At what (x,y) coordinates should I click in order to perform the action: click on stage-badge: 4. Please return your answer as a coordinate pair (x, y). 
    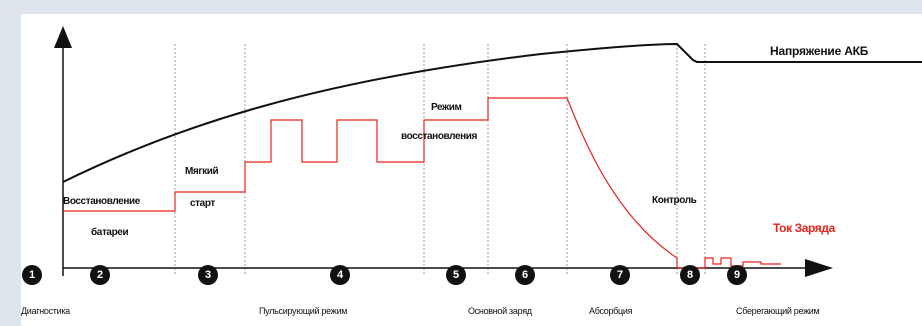
    Looking at the image, I should click on (340, 275).